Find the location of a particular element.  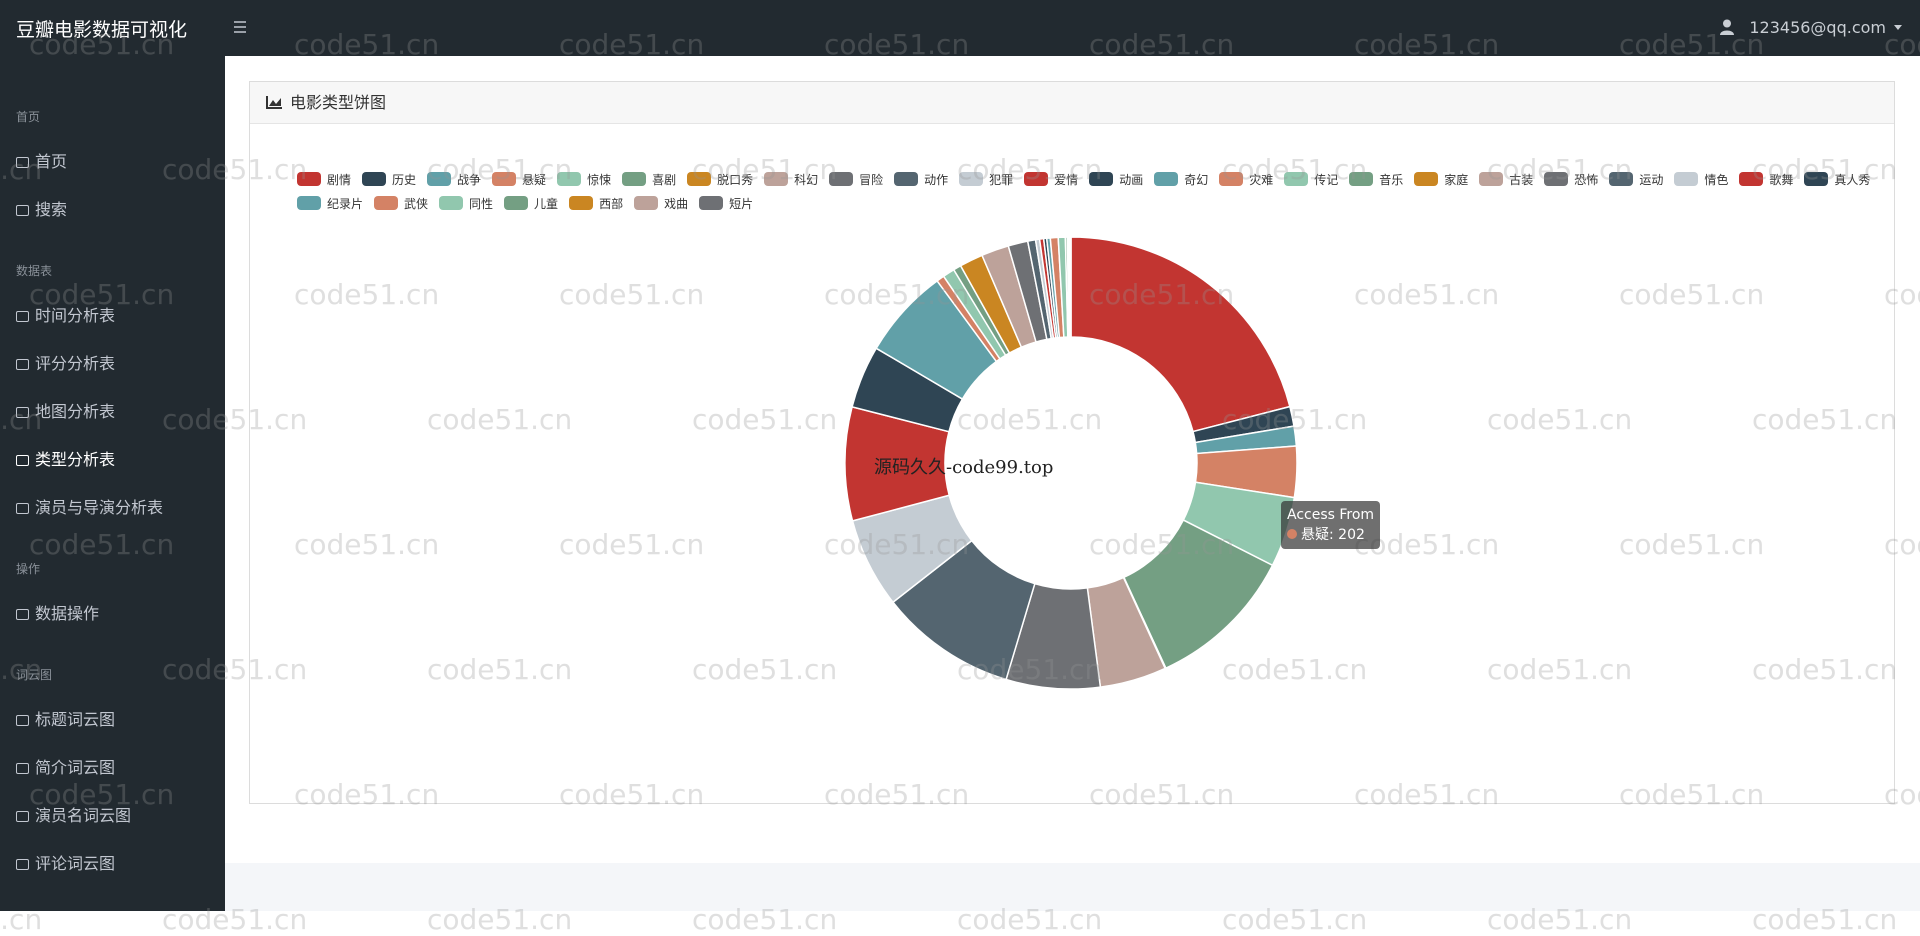

sidebar-section: 词云图 is located at coordinates (34, 675).